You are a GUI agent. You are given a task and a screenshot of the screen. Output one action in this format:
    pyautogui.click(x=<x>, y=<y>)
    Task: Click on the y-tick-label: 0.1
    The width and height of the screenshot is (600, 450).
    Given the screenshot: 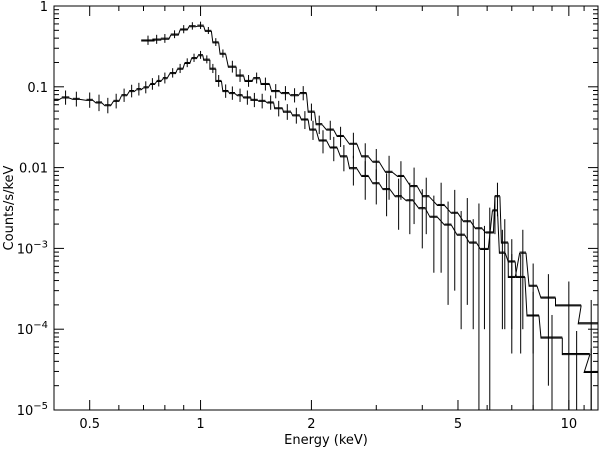 What is the action you would take?
    pyautogui.click(x=37, y=88)
    